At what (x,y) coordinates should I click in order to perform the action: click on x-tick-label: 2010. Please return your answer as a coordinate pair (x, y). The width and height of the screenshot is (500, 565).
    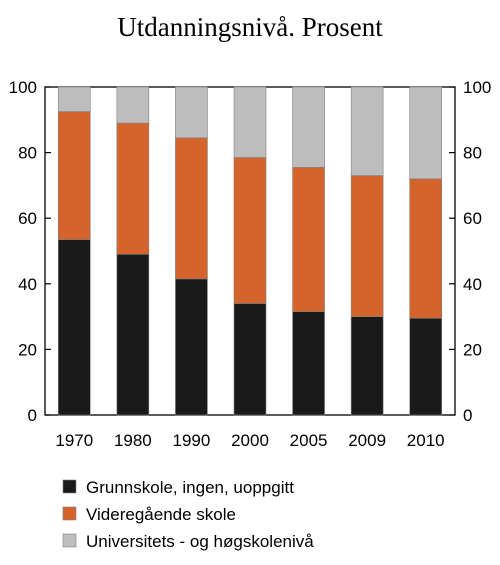
    Looking at the image, I should click on (426, 440).